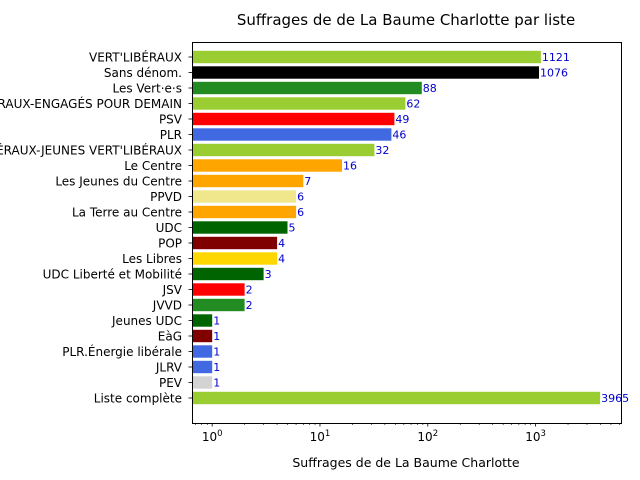  Describe the element at coordinates (166, 197) in the screenshot. I see `y-tick-label: PPVD` at that location.